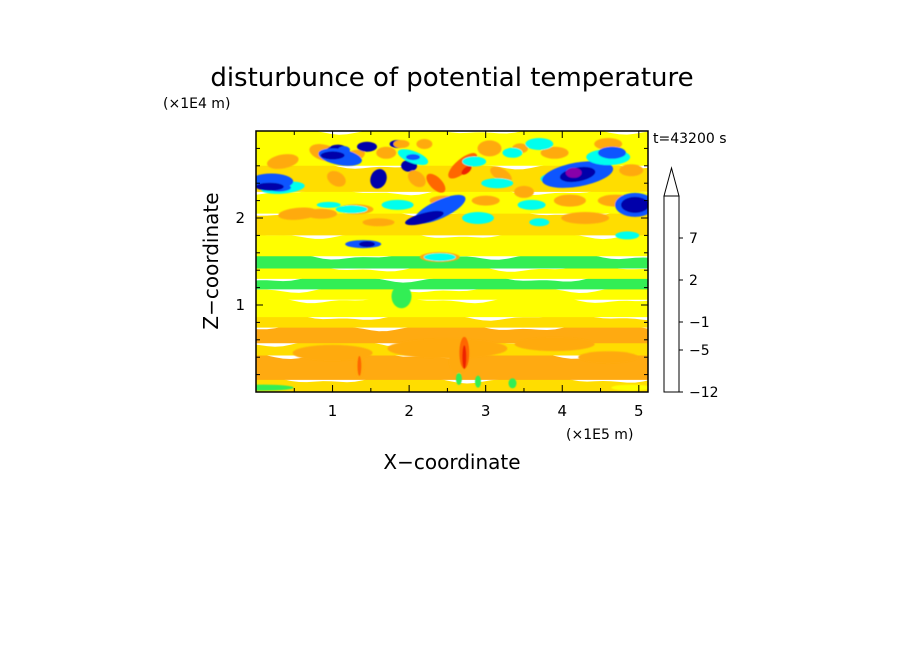 This screenshot has height=654, width=904. What do you see at coordinates (599, 435) in the screenshot?
I see `x-unit-label: (×1E5 m)` at bounding box center [599, 435].